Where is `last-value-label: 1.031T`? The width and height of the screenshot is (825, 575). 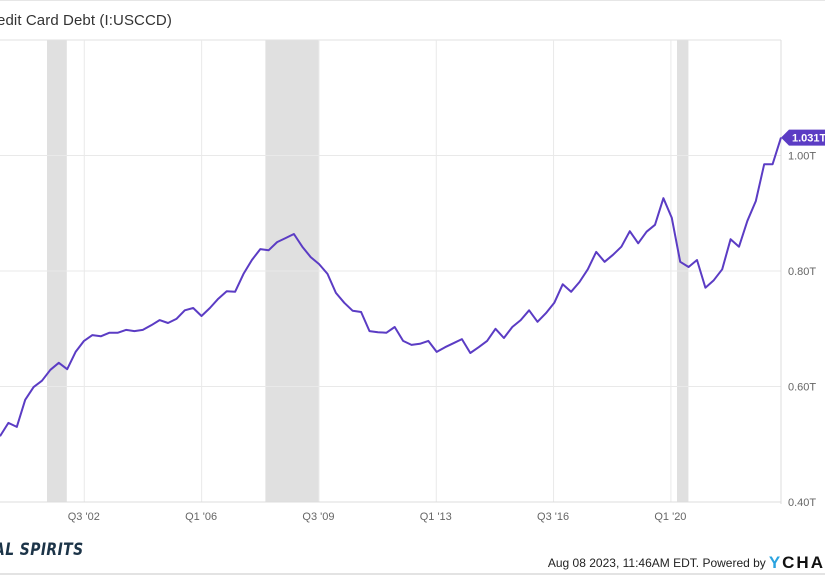 last-value-label: 1.031T is located at coordinates (803, 137).